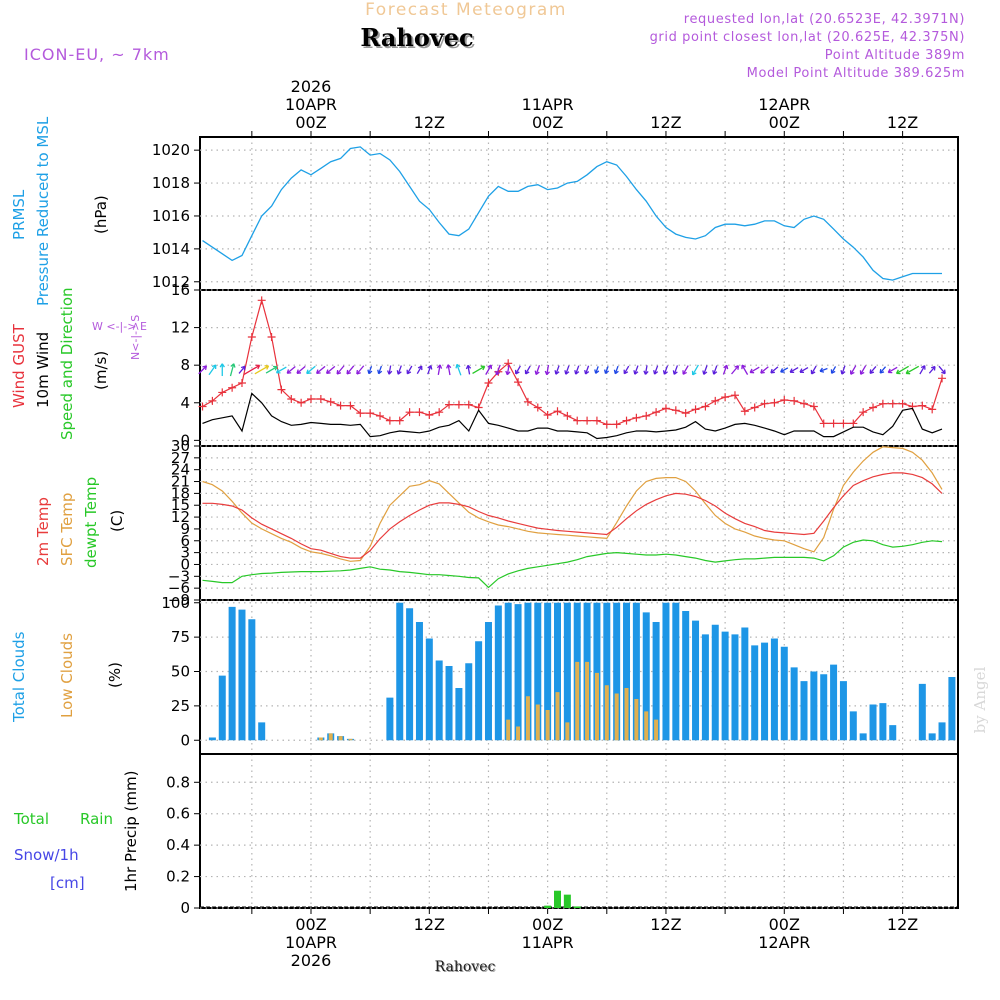  Describe the element at coordinates (179, 576) in the screenshot. I see `ytick-label-p2: −3` at that location.